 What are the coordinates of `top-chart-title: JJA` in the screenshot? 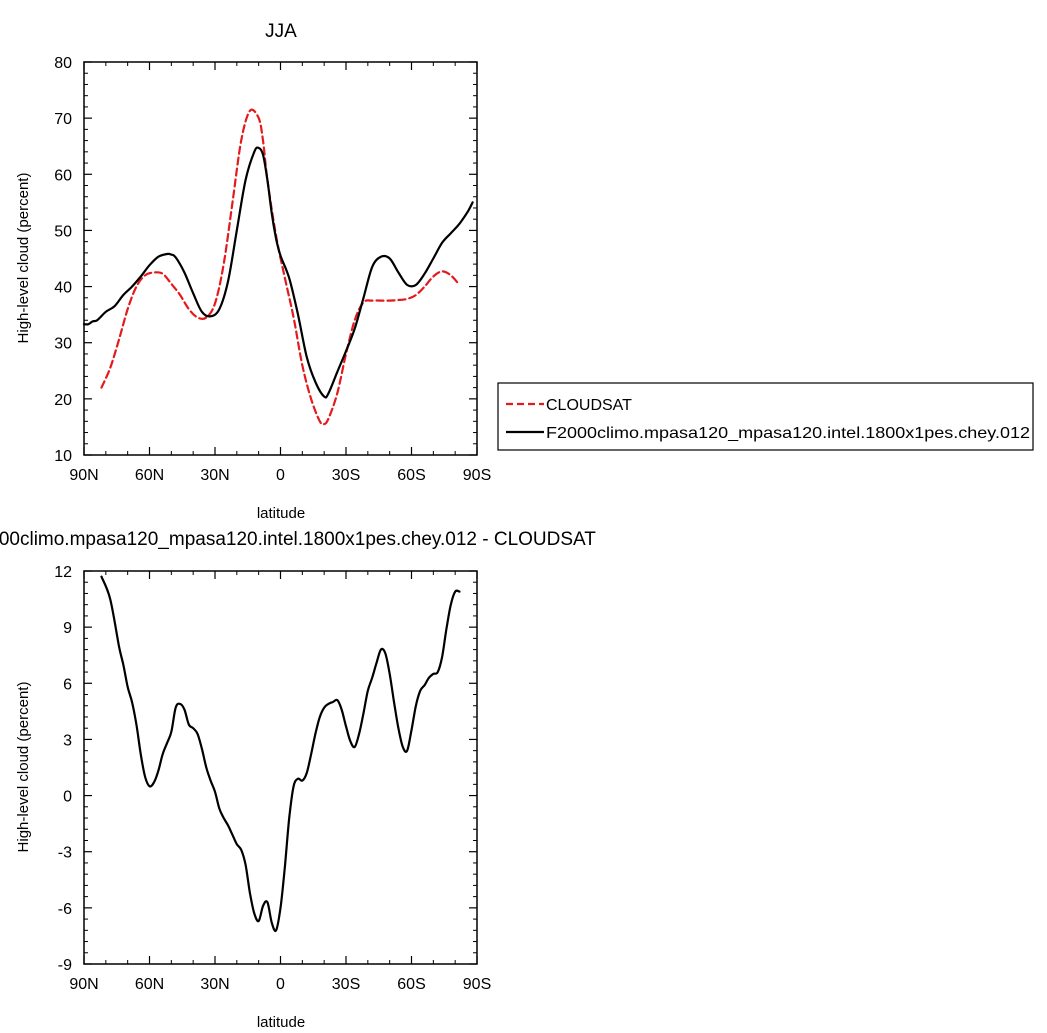 It's located at (281, 31).